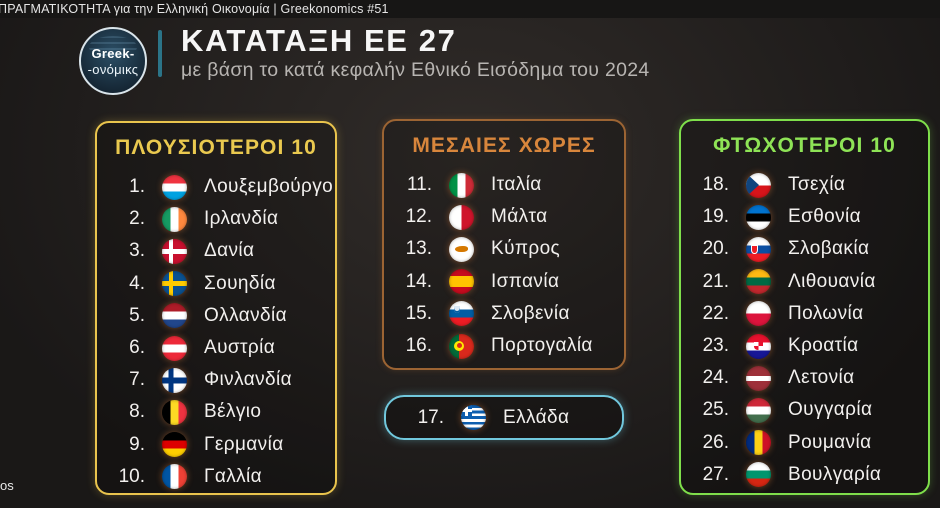 The height and width of the screenshot is (508, 940). What do you see at coordinates (233, 476) in the screenshot?
I see `country-name: Γαλλία` at bounding box center [233, 476].